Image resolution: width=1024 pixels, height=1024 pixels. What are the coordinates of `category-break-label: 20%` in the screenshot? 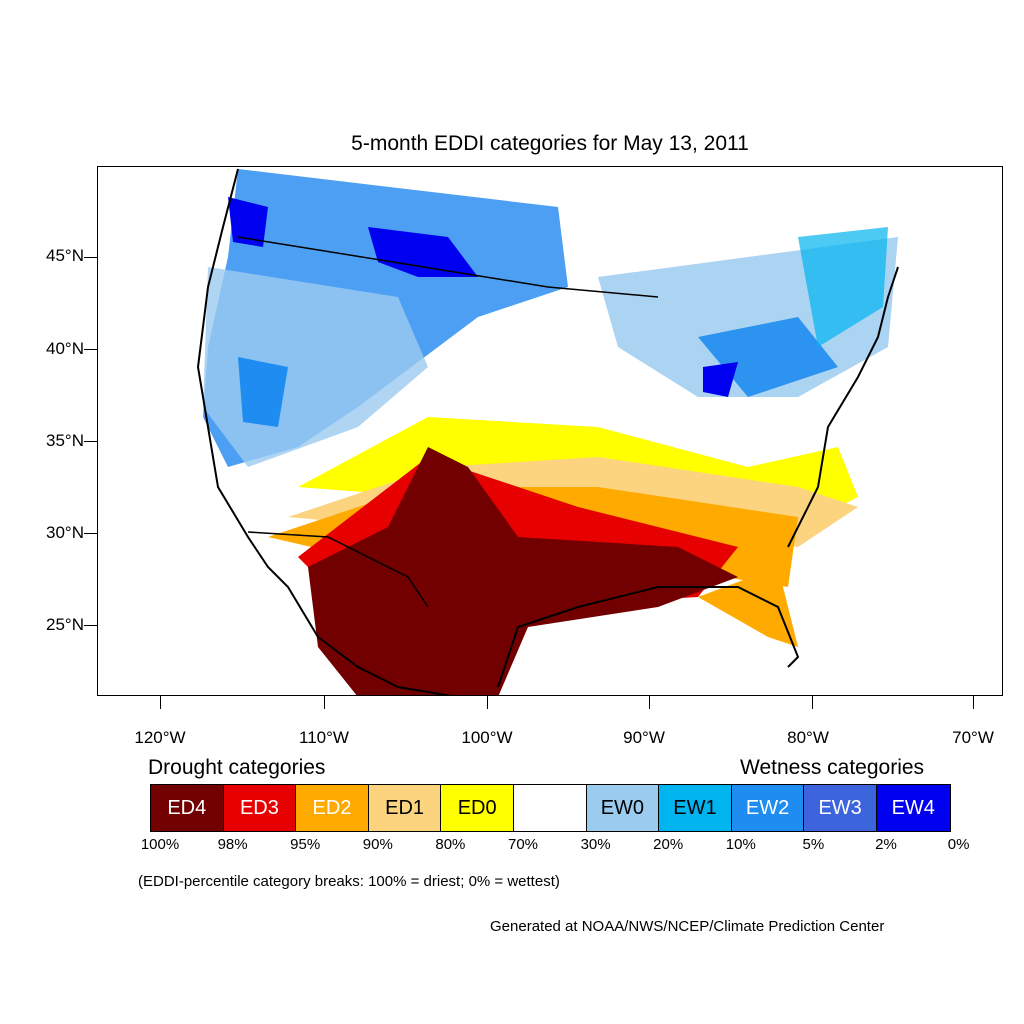 It's located at (668, 844).